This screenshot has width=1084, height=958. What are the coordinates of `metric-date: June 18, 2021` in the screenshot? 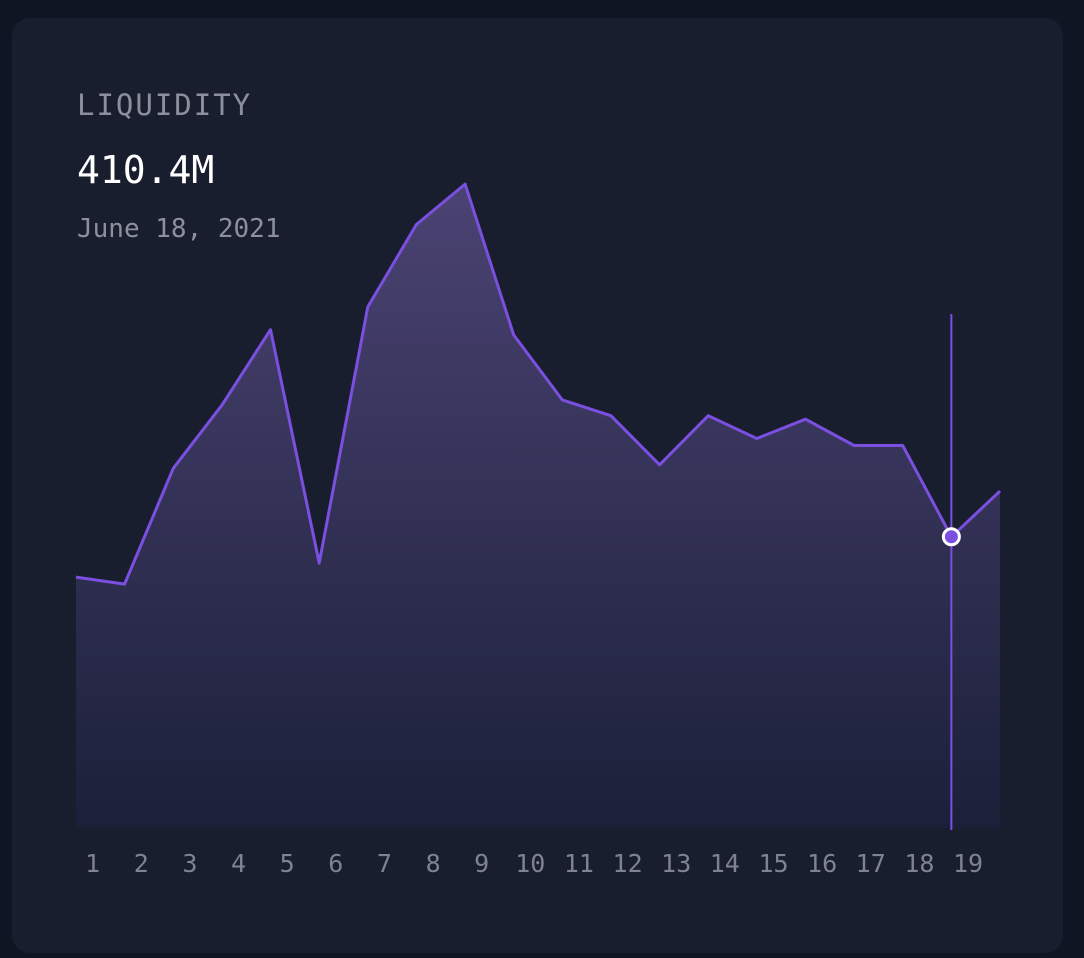 It's located at (179, 229).